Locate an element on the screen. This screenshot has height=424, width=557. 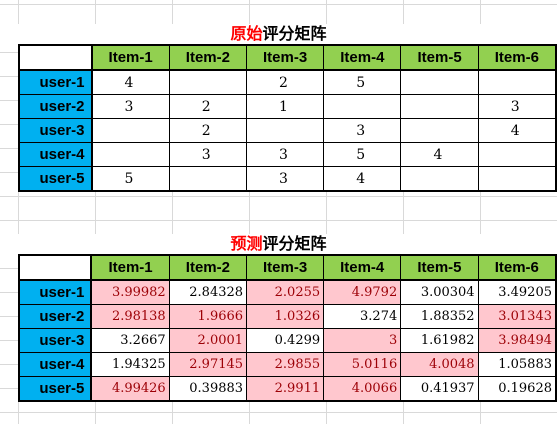
original-matrix-title: 原始评分矩阵 is located at coordinates (278, 34).